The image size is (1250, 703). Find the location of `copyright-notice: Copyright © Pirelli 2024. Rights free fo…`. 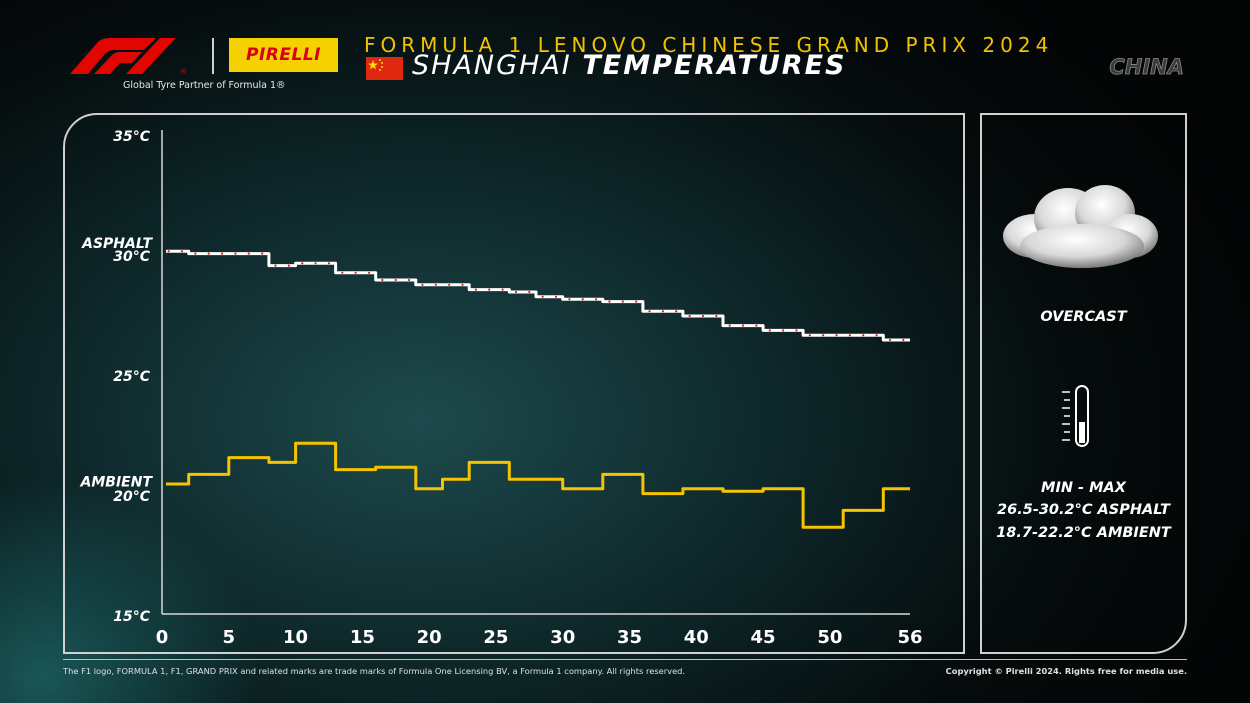

copyright-notice: Copyright © Pirelli 2024. Rights free fo… is located at coordinates (1066, 671).